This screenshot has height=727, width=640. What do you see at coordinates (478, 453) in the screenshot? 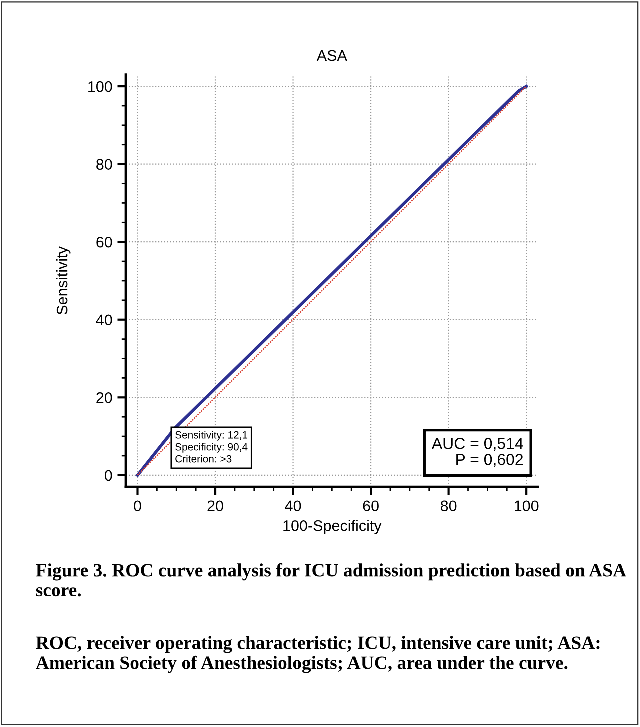
I see `annotation: AUC = 0,514 P = 0,602` at bounding box center [478, 453].